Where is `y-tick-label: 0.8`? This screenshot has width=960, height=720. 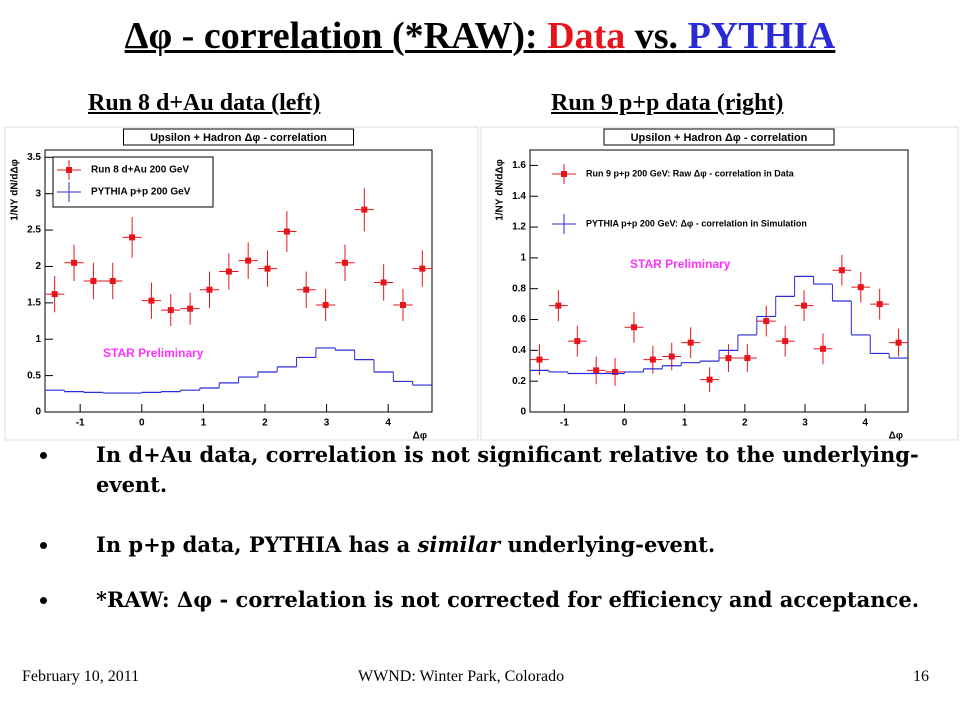
y-tick-label: 0.8 is located at coordinates (519, 288).